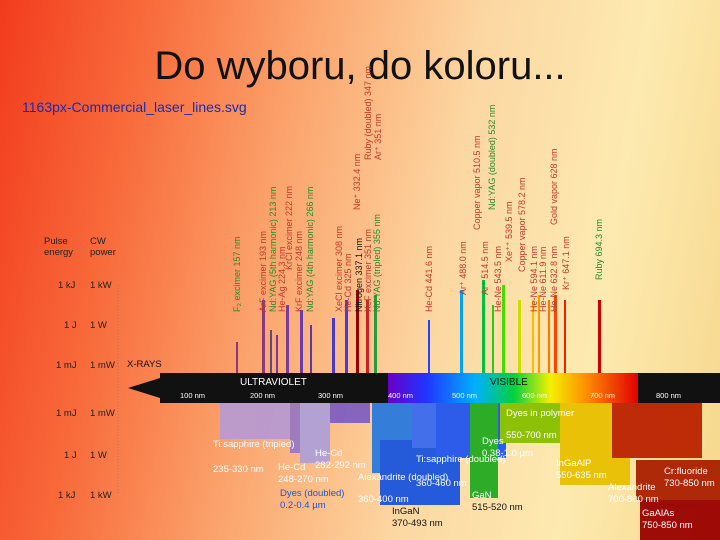 This screenshot has height=540, width=720. I want to click on band-alexandrite-range: 700-800 nm, so click(633, 499).